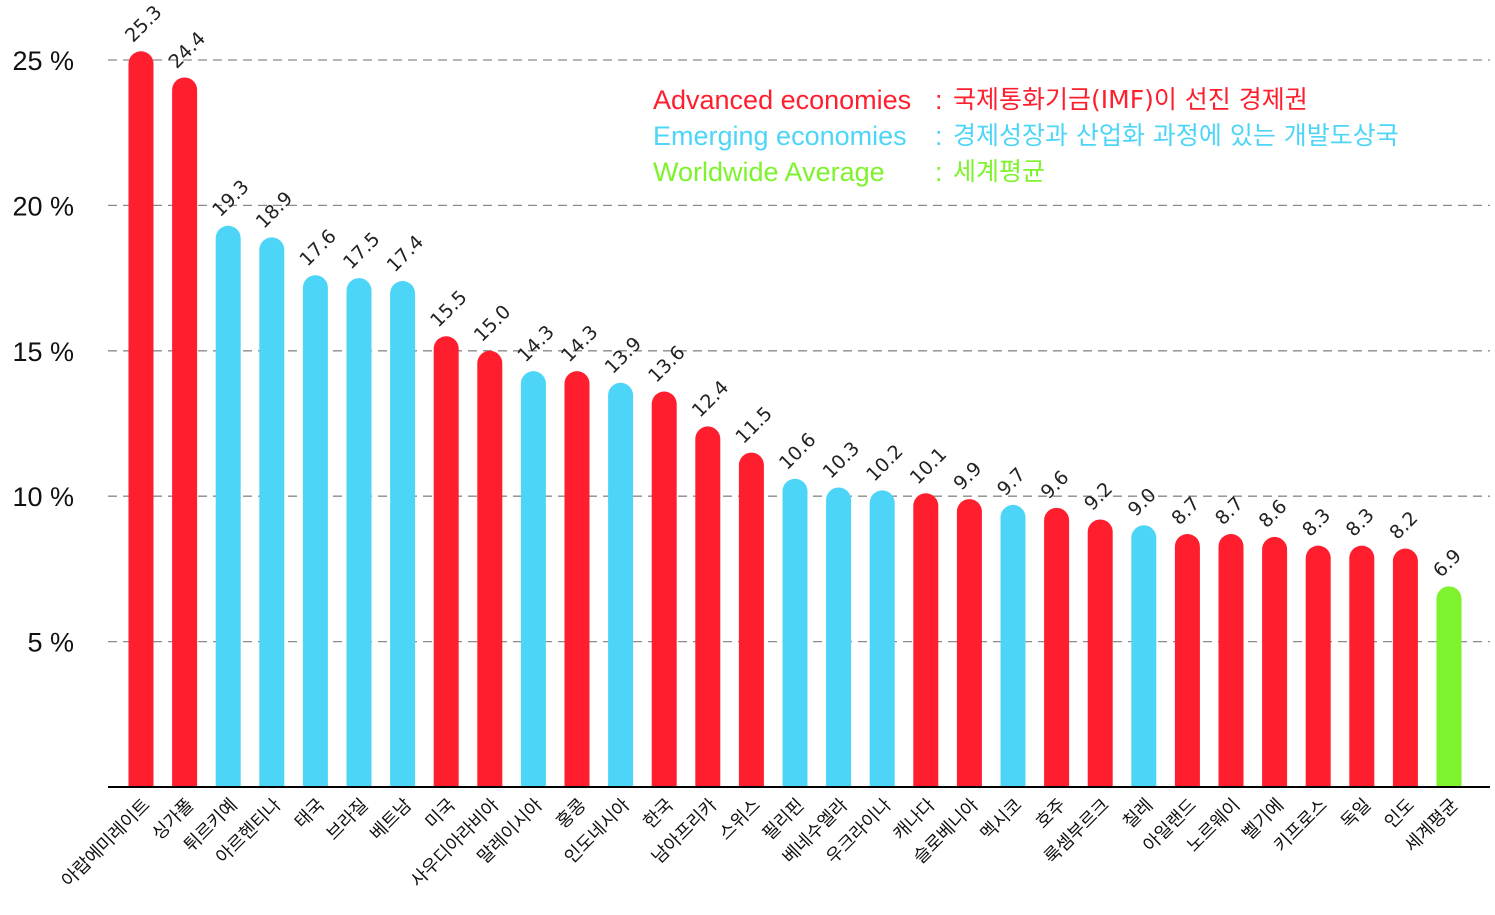 The height and width of the screenshot is (915, 1495). Describe the element at coordinates (753, 425) in the screenshot. I see `value-label: 11.5` at that location.